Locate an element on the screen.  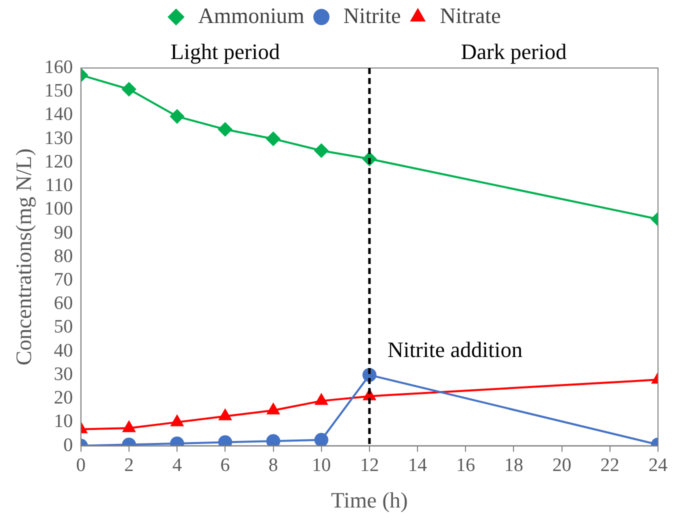
y-tick-label: 140 is located at coordinates (58, 115).